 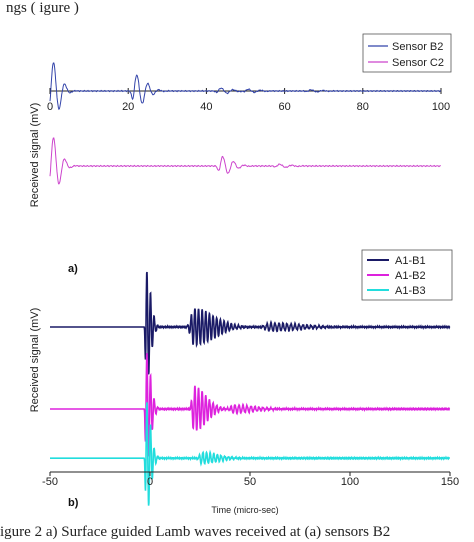 What do you see at coordinates (244, 510) in the screenshot?
I see `x-axis-label-b: Time (micro-sec)` at bounding box center [244, 510].